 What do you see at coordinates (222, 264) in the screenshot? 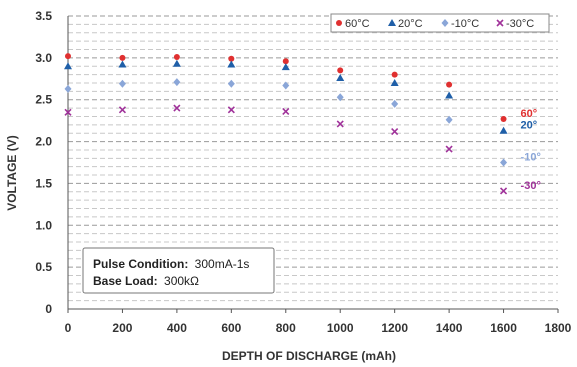
I see `annotation-value-pulse: 300mA-1s` at bounding box center [222, 264].